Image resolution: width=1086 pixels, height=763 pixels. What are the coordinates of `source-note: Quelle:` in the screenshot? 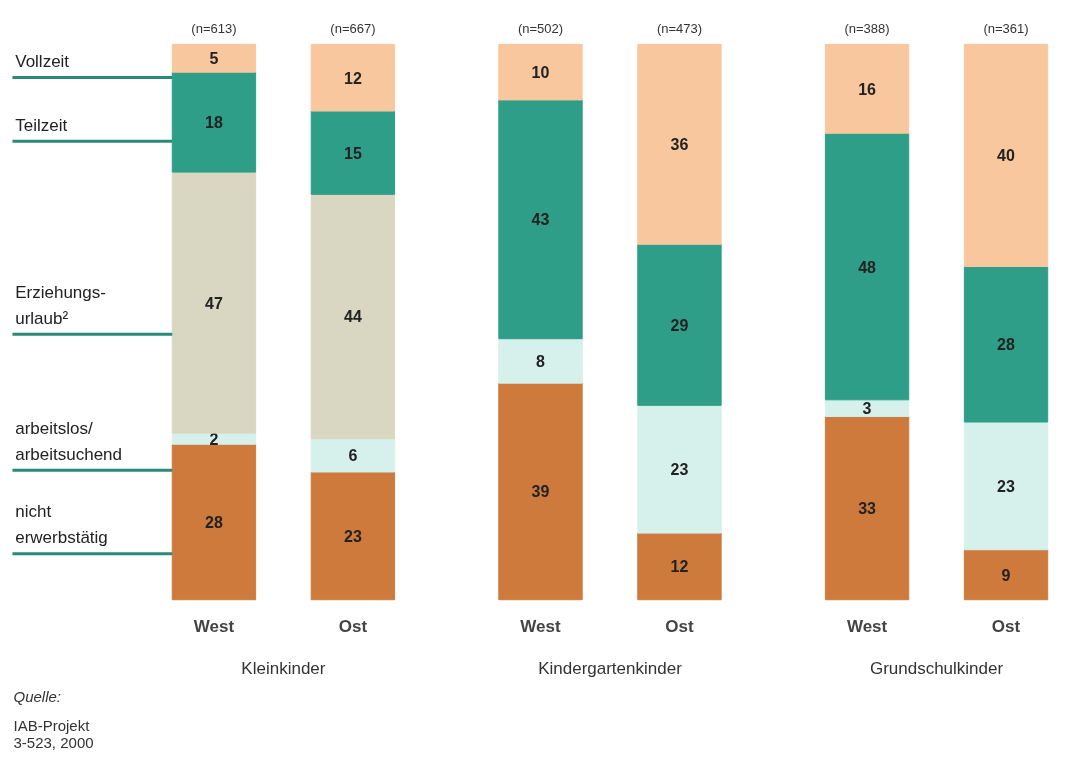 It's located at (37, 696).